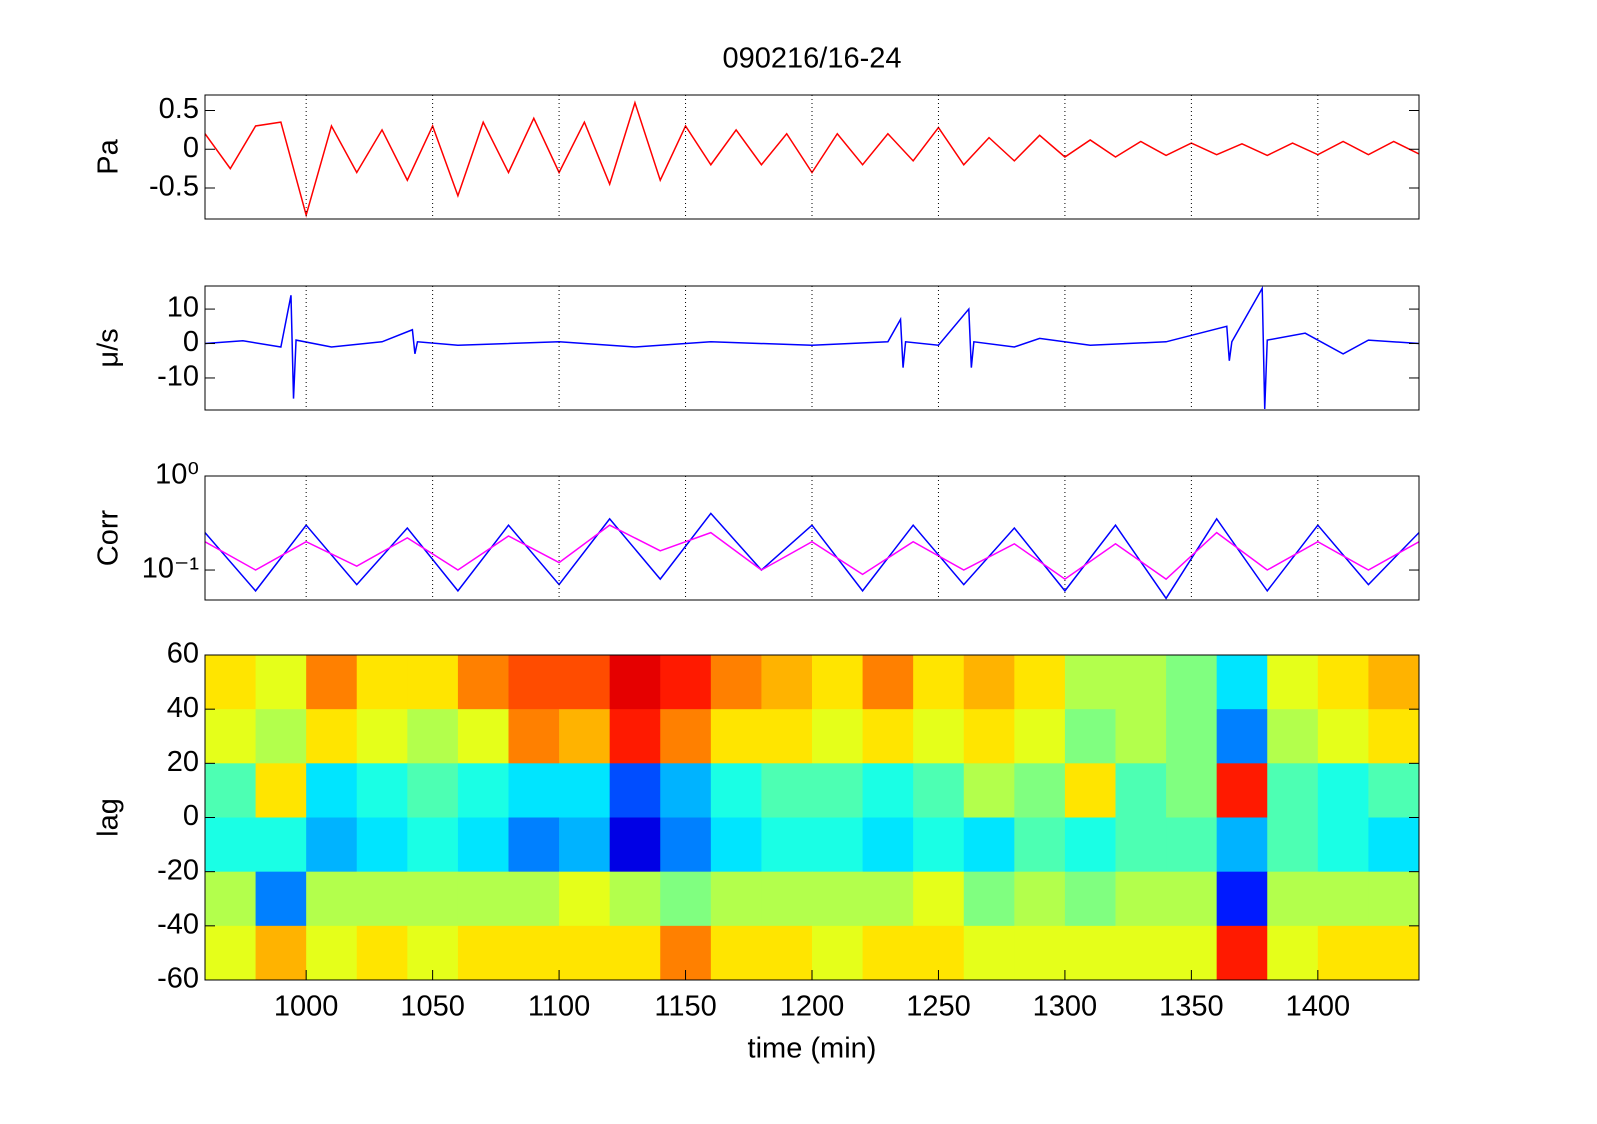 The width and height of the screenshot is (1597, 1124). I want to click on y-tick-label: 0.5, so click(179, 109).